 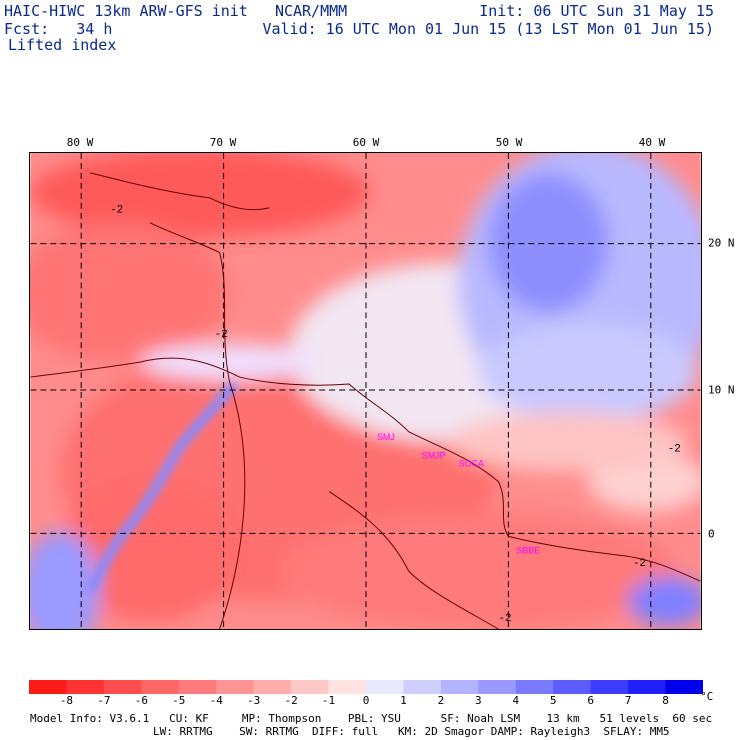 What do you see at coordinates (216, 700) in the screenshot?
I see `colorbar-level-label: -4` at bounding box center [216, 700].